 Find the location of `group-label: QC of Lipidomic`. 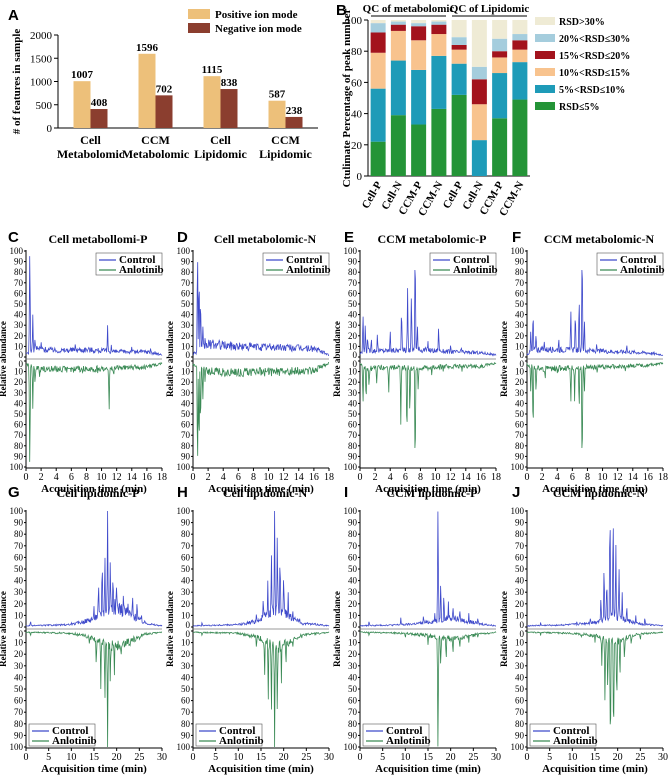

group-label: QC of Lipidomic is located at coordinates (490, 9).